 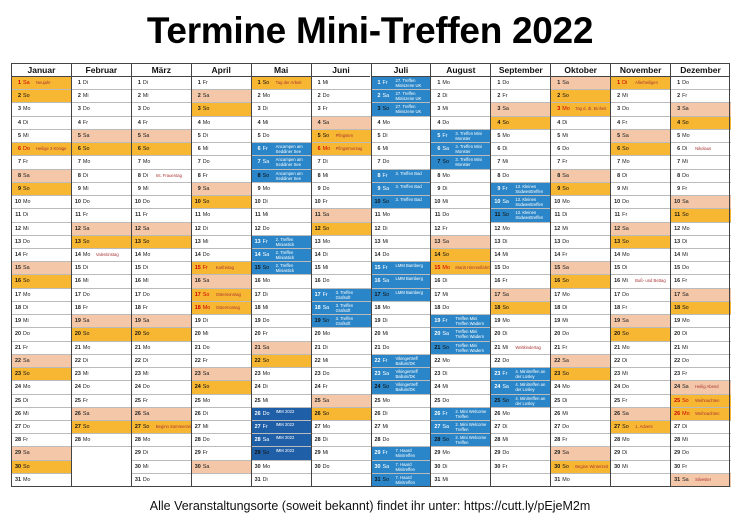 What do you see at coordinates (401, 229) in the screenshot?
I see `day-cell: 12 Di` at bounding box center [401, 229].